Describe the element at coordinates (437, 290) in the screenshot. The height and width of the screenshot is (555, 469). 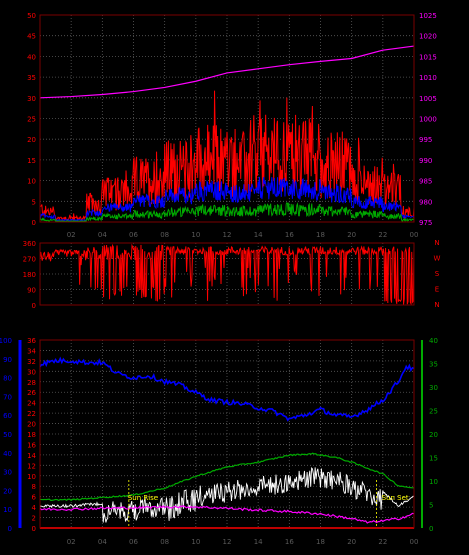
I see `compass-label: E` at that location.